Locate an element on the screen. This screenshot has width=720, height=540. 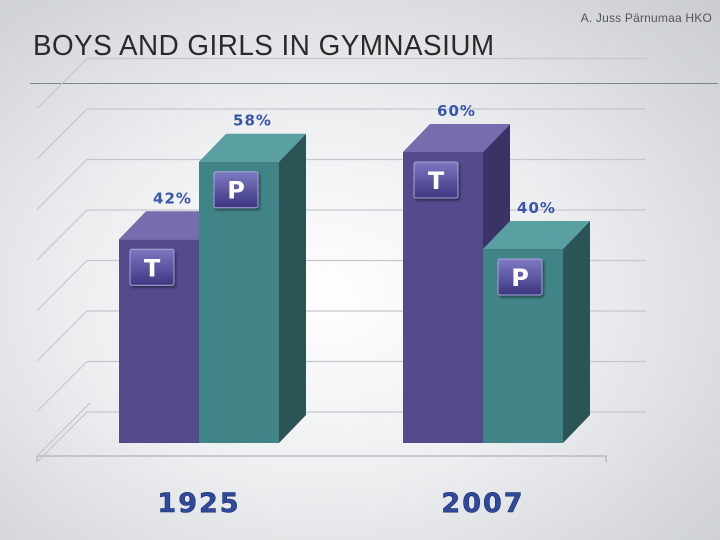
category-label: 1925 is located at coordinates (198, 503).